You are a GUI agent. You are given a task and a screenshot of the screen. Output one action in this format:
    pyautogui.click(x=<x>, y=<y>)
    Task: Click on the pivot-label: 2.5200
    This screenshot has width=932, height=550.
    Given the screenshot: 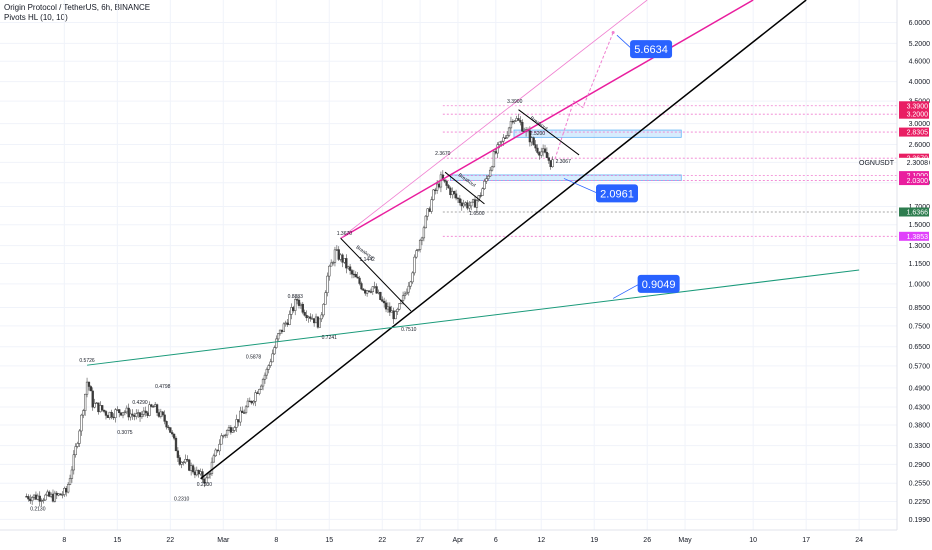 What is the action you would take?
    pyautogui.click(x=538, y=134)
    